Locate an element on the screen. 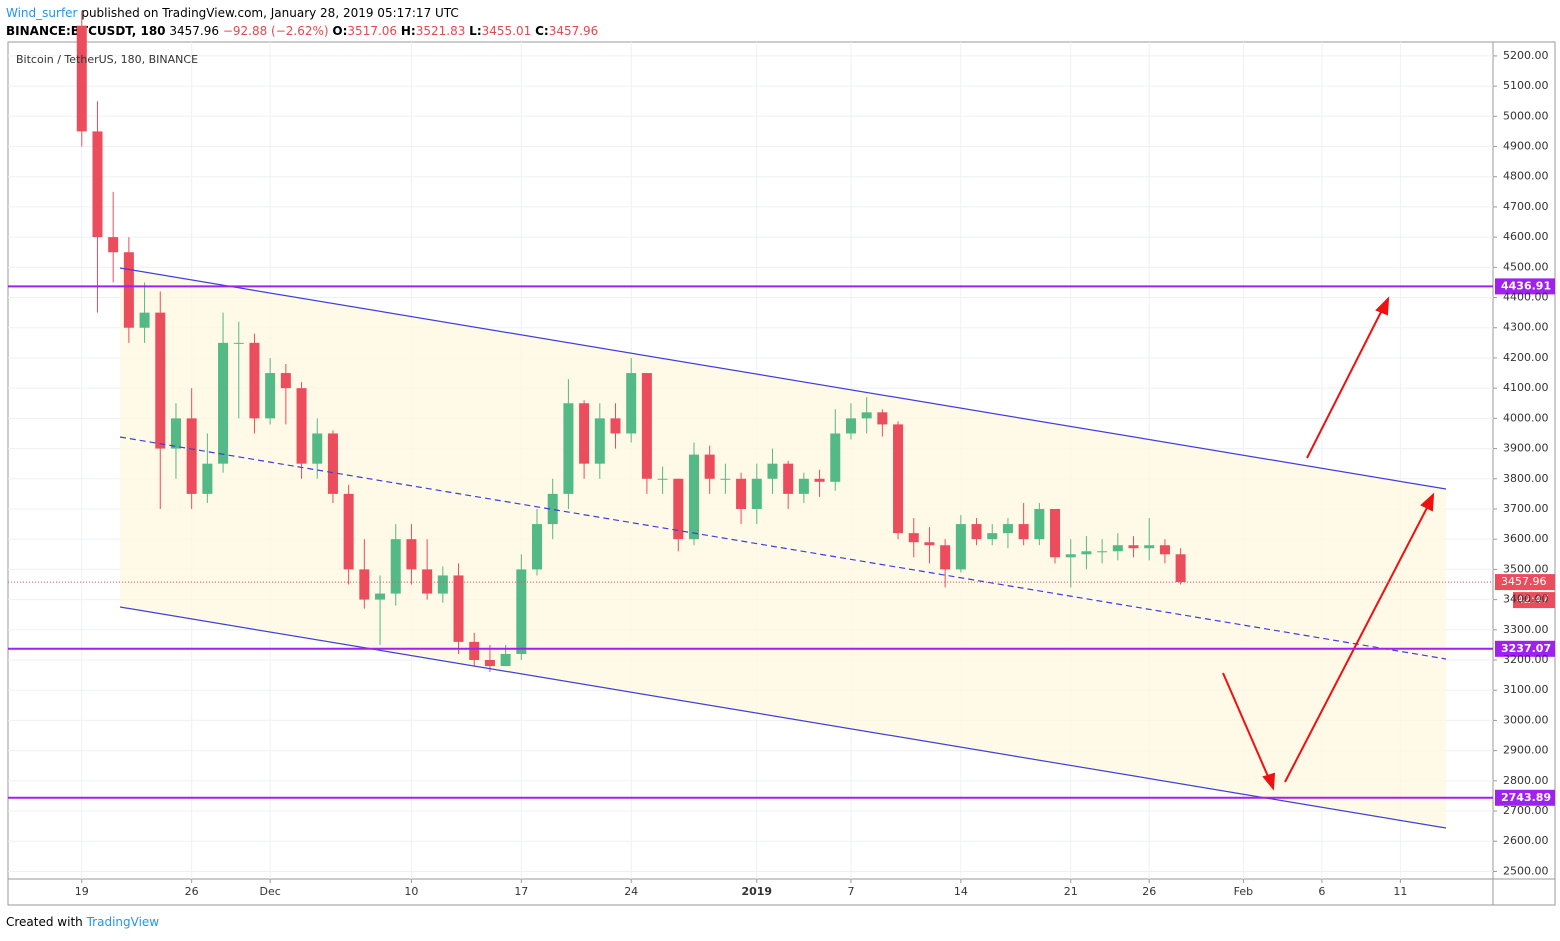 The image size is (1560, 941). x-tick-label: Dec is located at coordinates (270, 891).